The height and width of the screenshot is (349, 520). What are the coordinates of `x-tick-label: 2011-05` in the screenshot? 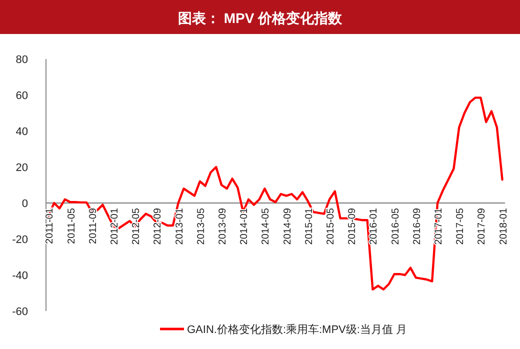 It's located at (72, 226).